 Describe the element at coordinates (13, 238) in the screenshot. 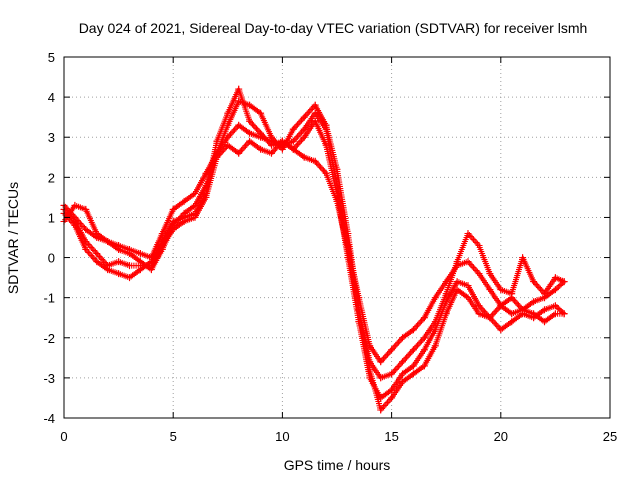

I see `y-axis-label: SDTVAR / TECUs` at that location.